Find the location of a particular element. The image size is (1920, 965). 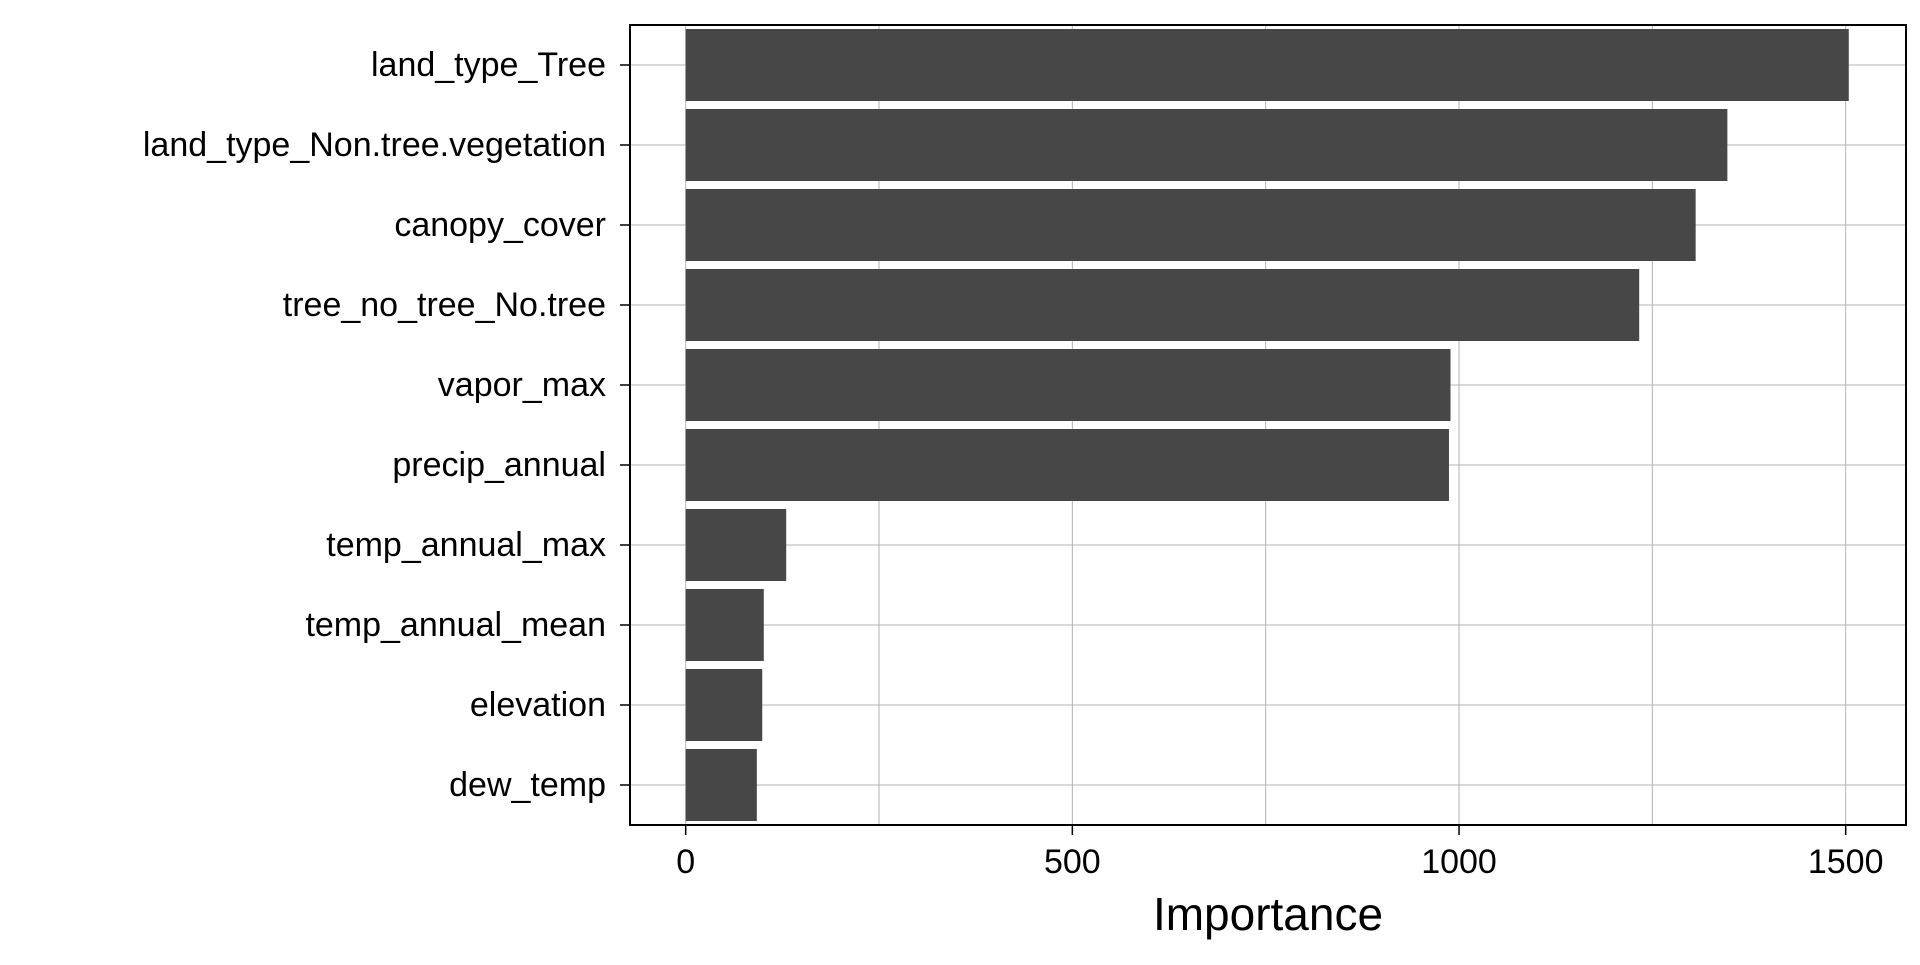

y-tick-label: temp_annual_max is located at coordinates (466, 545).